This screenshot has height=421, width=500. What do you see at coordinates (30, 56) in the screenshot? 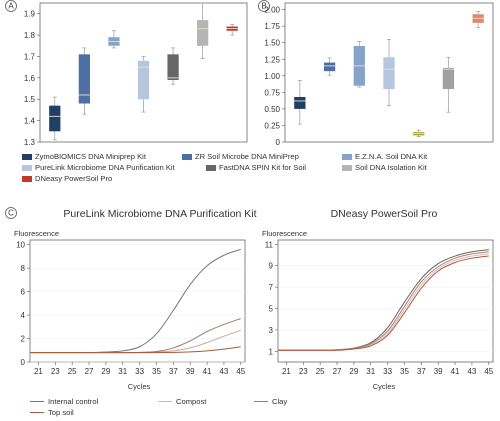
I see `panel-a-ytick-label: 1.7` at bounding box center [30, 56].